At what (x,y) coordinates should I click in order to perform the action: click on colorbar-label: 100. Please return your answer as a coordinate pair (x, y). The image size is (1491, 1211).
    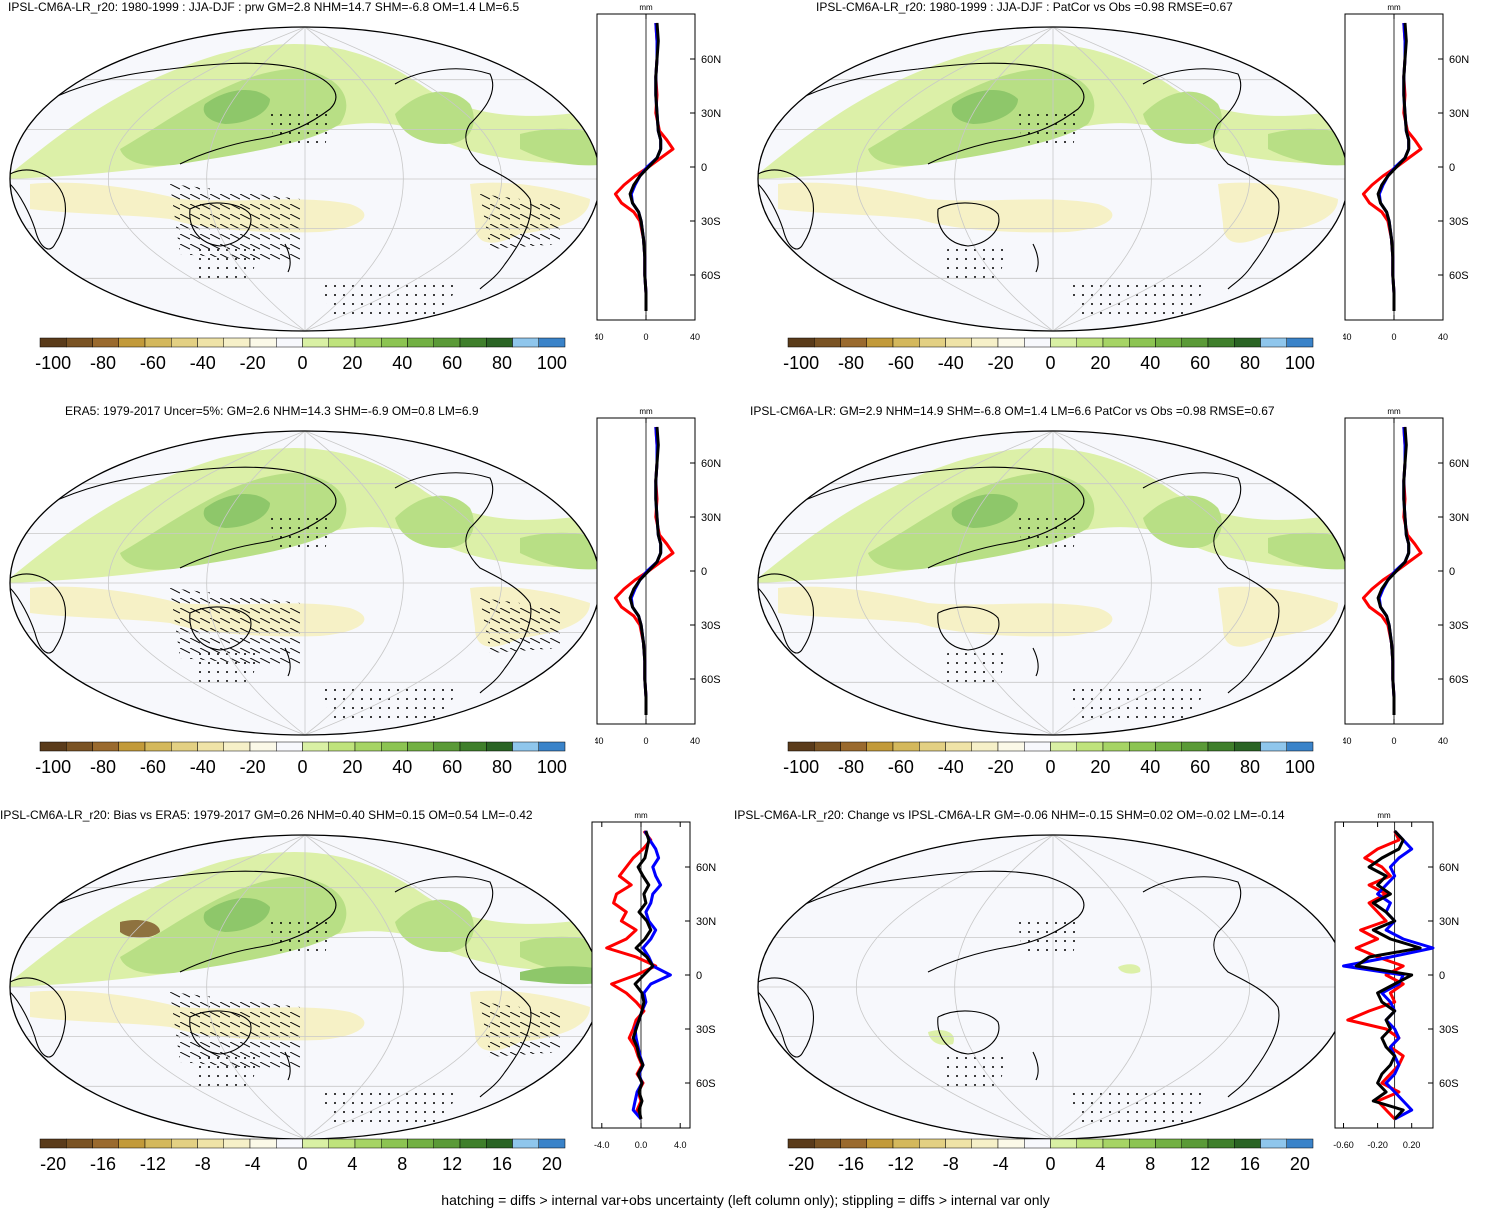
    Looking at the image, I should click on (1300, 767).